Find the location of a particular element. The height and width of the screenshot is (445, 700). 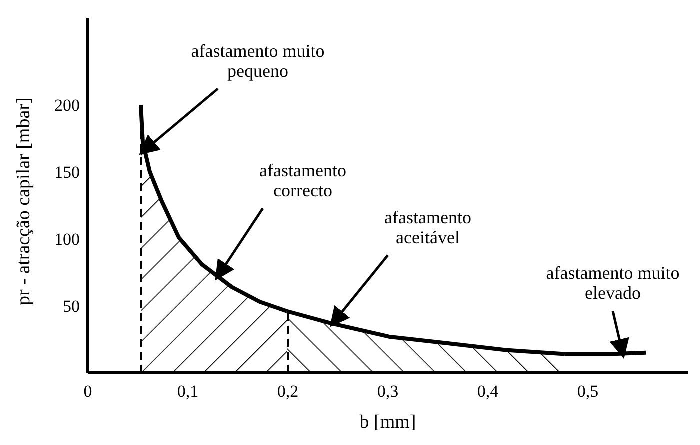

x-tick-label: 0 is located at coordinates (88, 391).